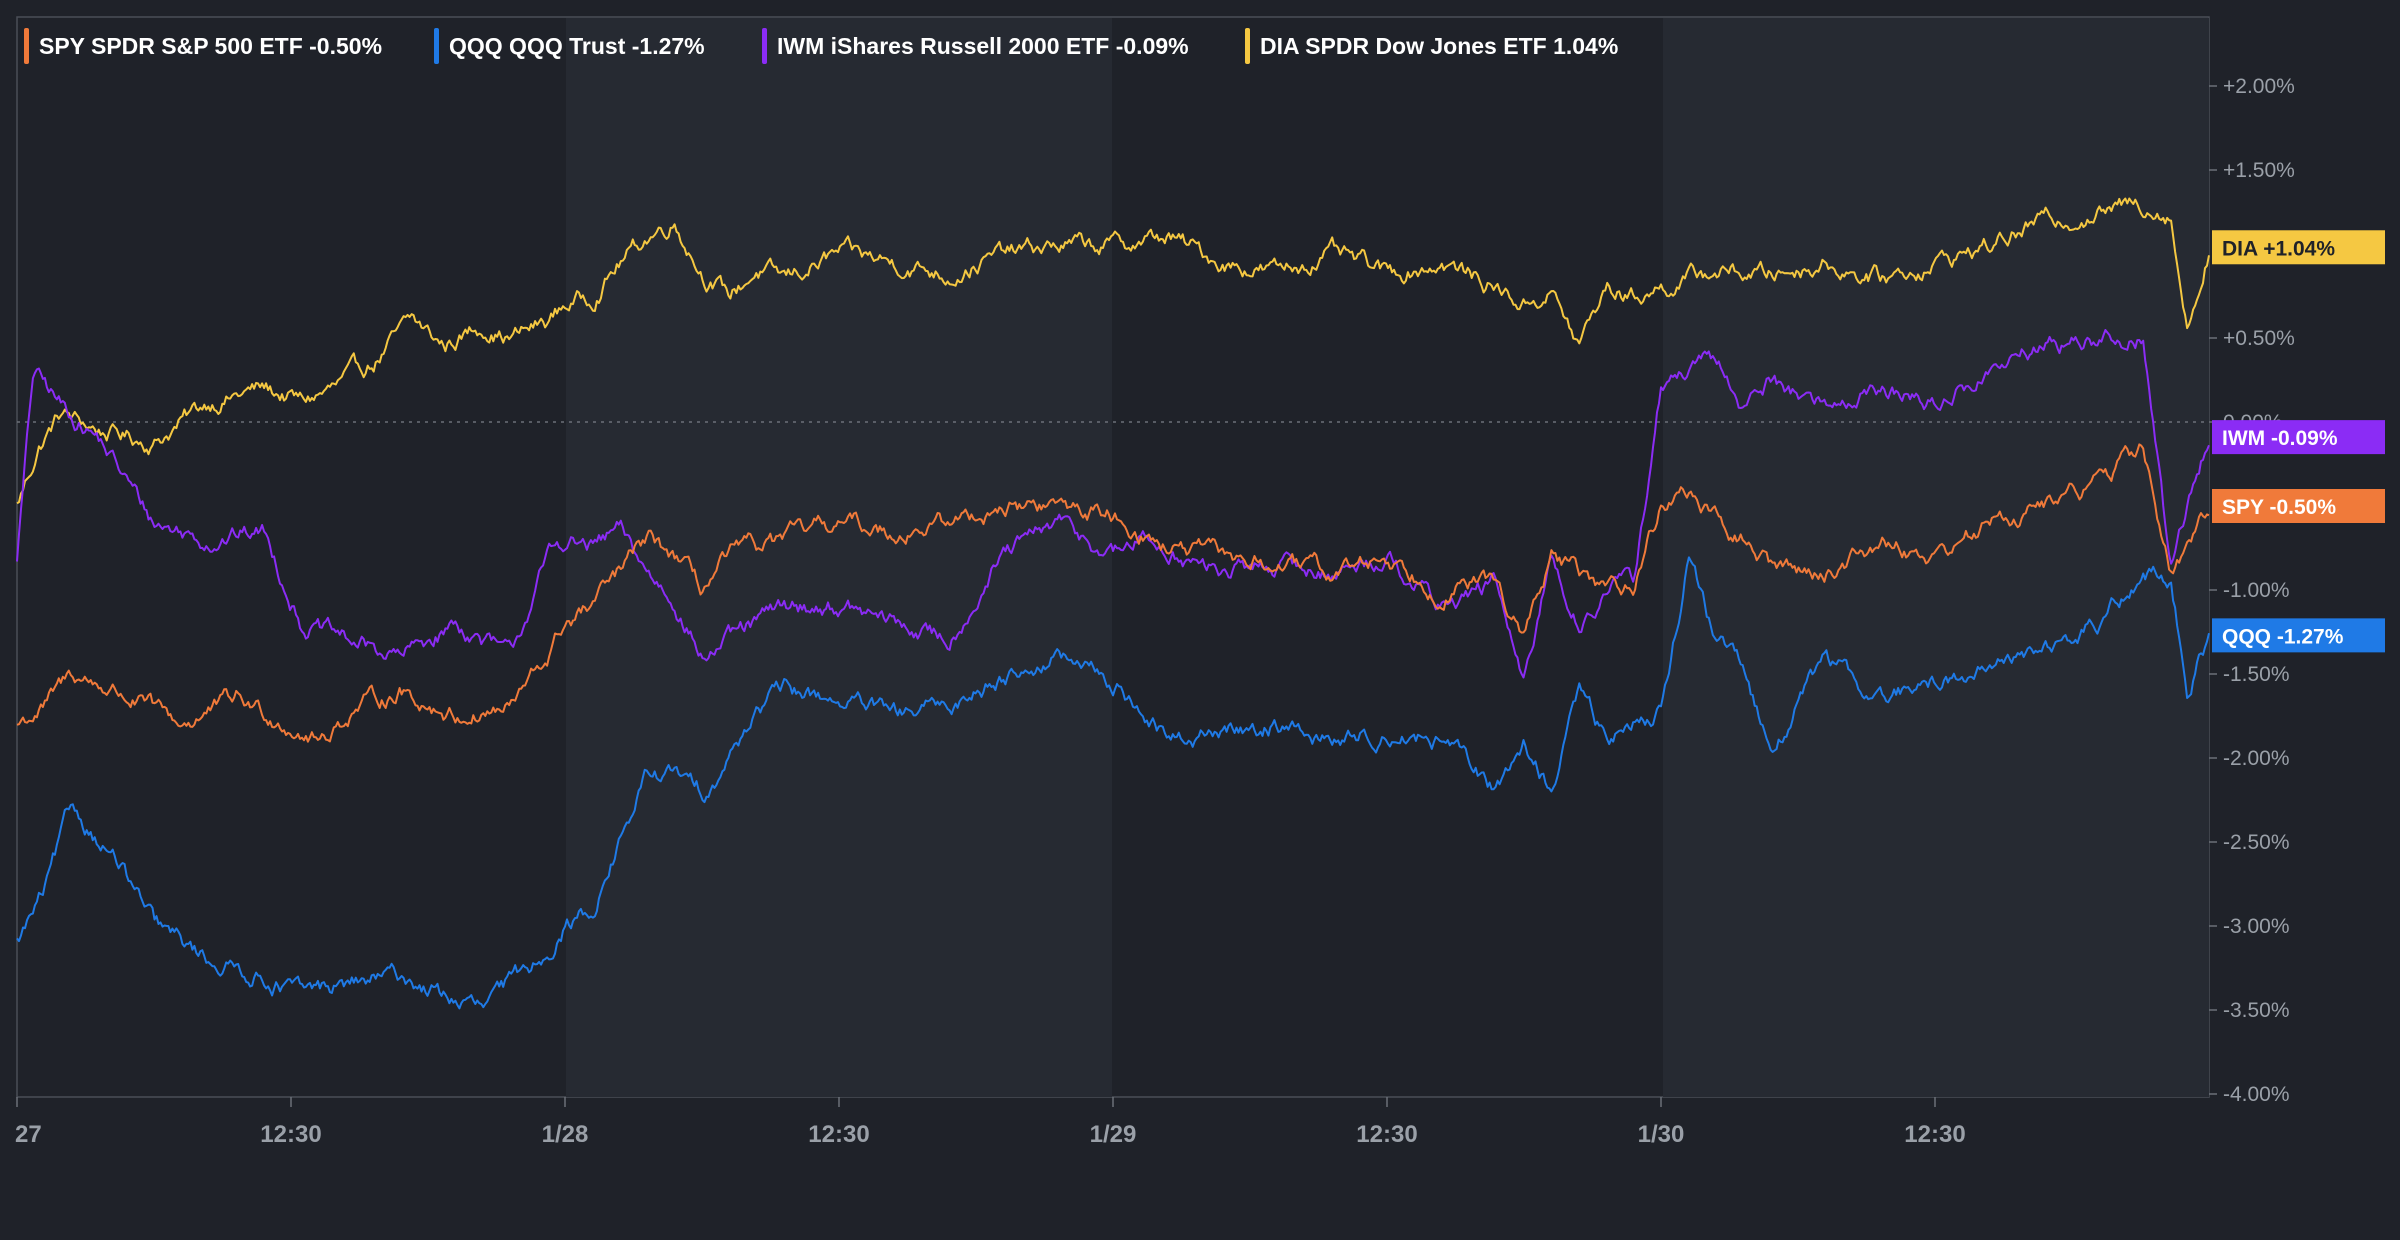  Describe the element at coordinates (2256, 674) in the screenshot. I see `y-tick-label: -1.50%` at that location.